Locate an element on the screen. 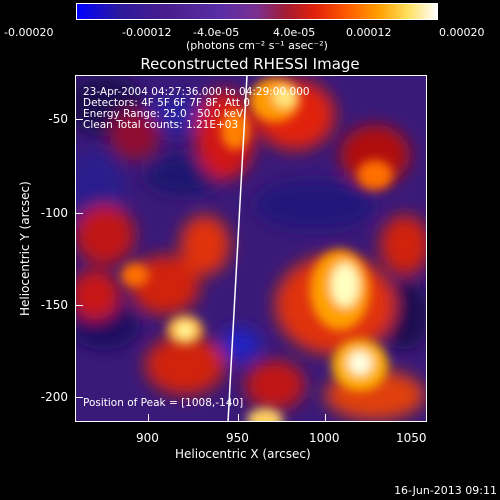  x-axis-label: Heliocentric X (arcsec) is located at coordinates (243, 454).